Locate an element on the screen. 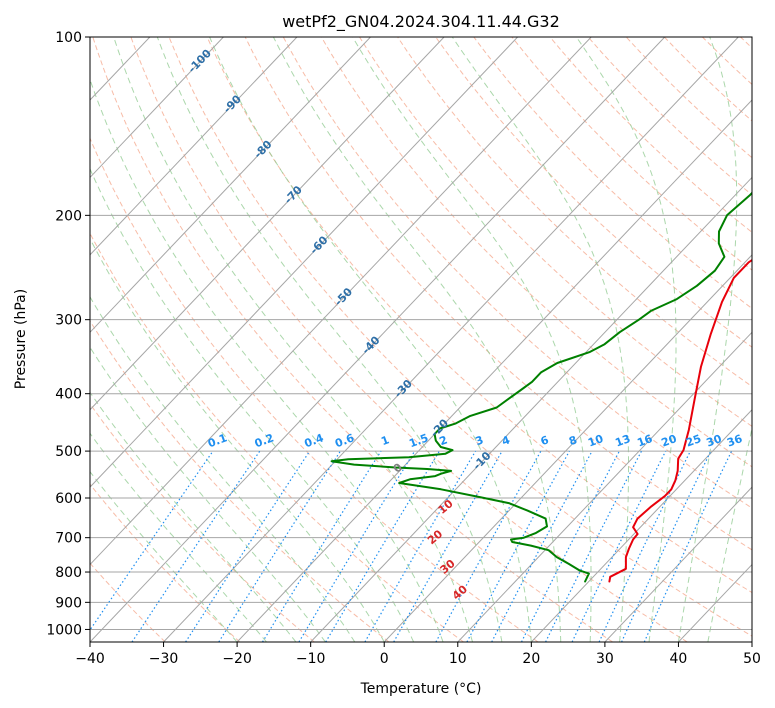 This screenshot has height=708, width=775. y-axis-label: Pressure (hPa) is located at coordinates (21, 339).